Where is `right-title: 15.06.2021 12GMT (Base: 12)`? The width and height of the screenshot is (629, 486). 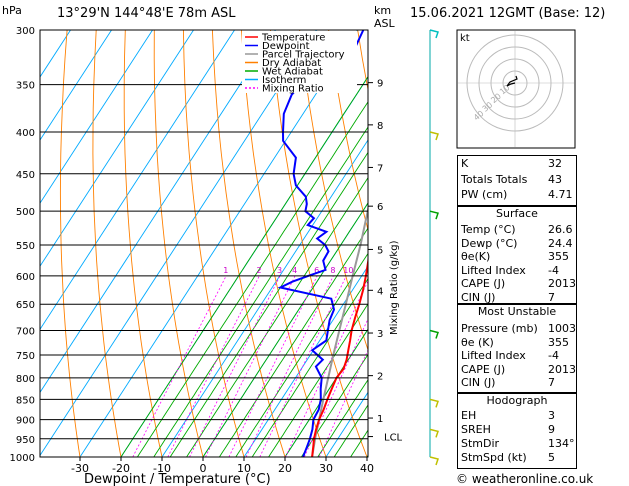
right-title: 15.06.2021 12GMT (Base: 12) is located at coordinates (508, 13).